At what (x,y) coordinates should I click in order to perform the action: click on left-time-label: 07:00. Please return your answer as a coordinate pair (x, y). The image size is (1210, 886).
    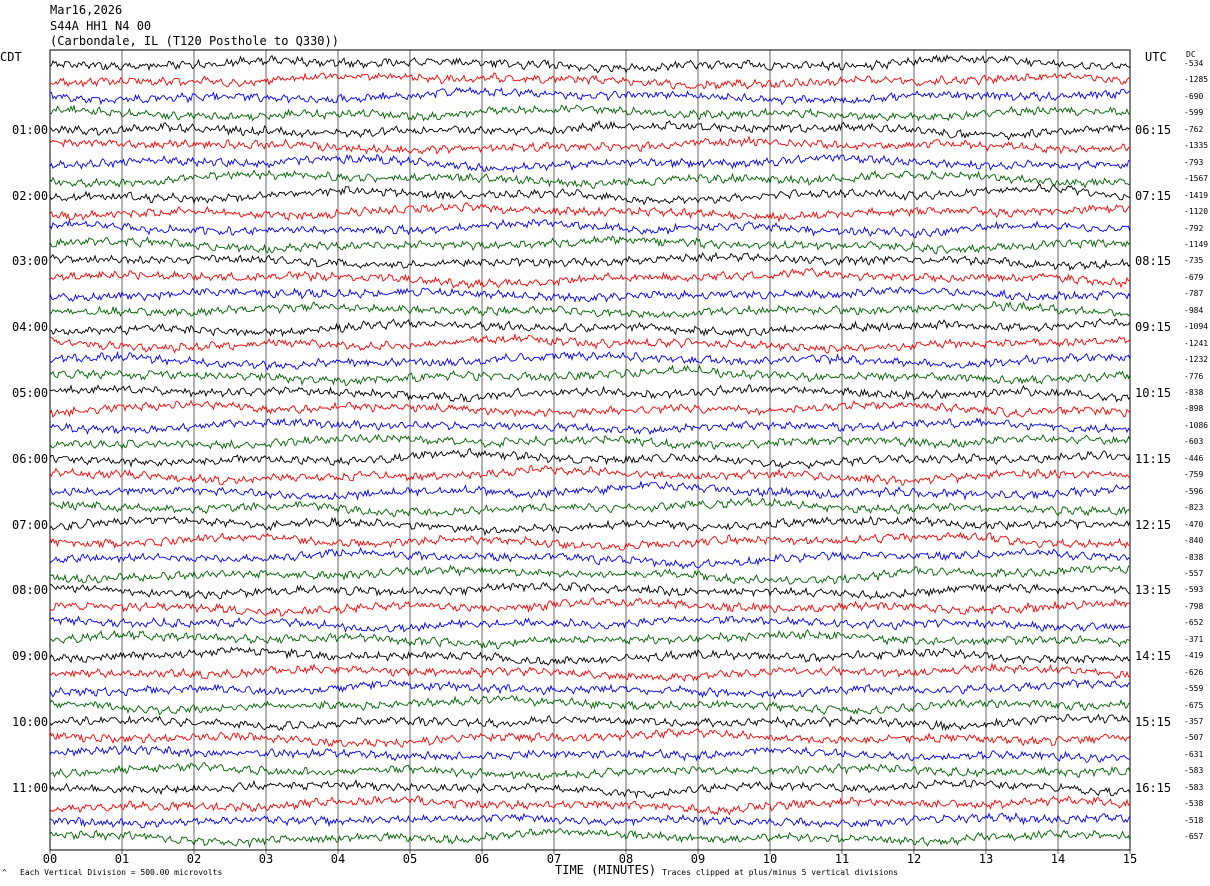
    Looking at the image, I should click on (30, 524).